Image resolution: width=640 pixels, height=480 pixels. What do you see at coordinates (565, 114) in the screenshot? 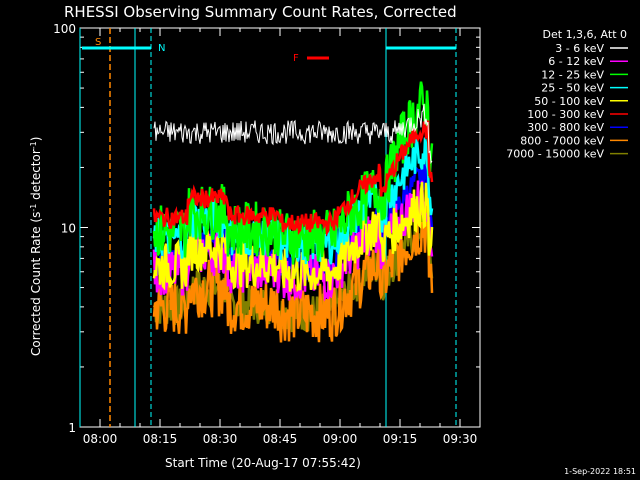
I see `legend-label-5: 100 - 300 keV` at bounding box center [565, 114].